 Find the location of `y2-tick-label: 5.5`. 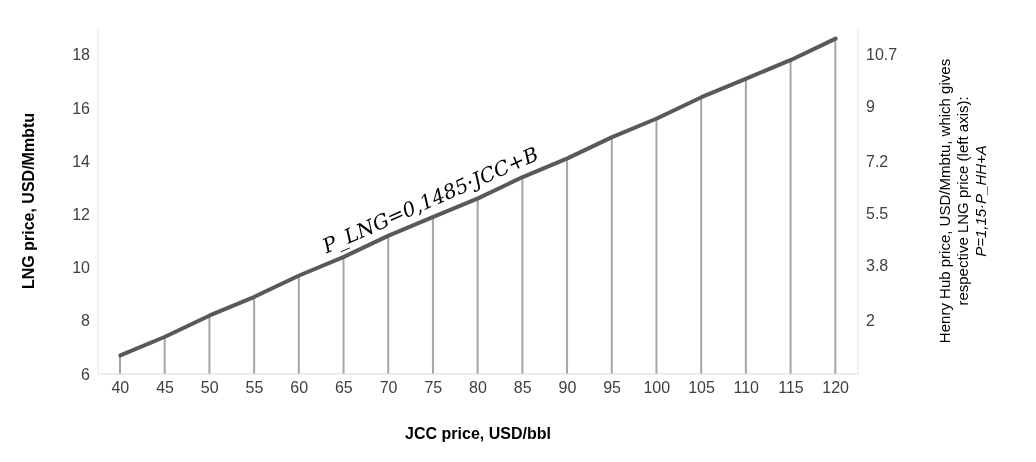

y2-tick-label: 5.5 is located at coordinates (877, 214).